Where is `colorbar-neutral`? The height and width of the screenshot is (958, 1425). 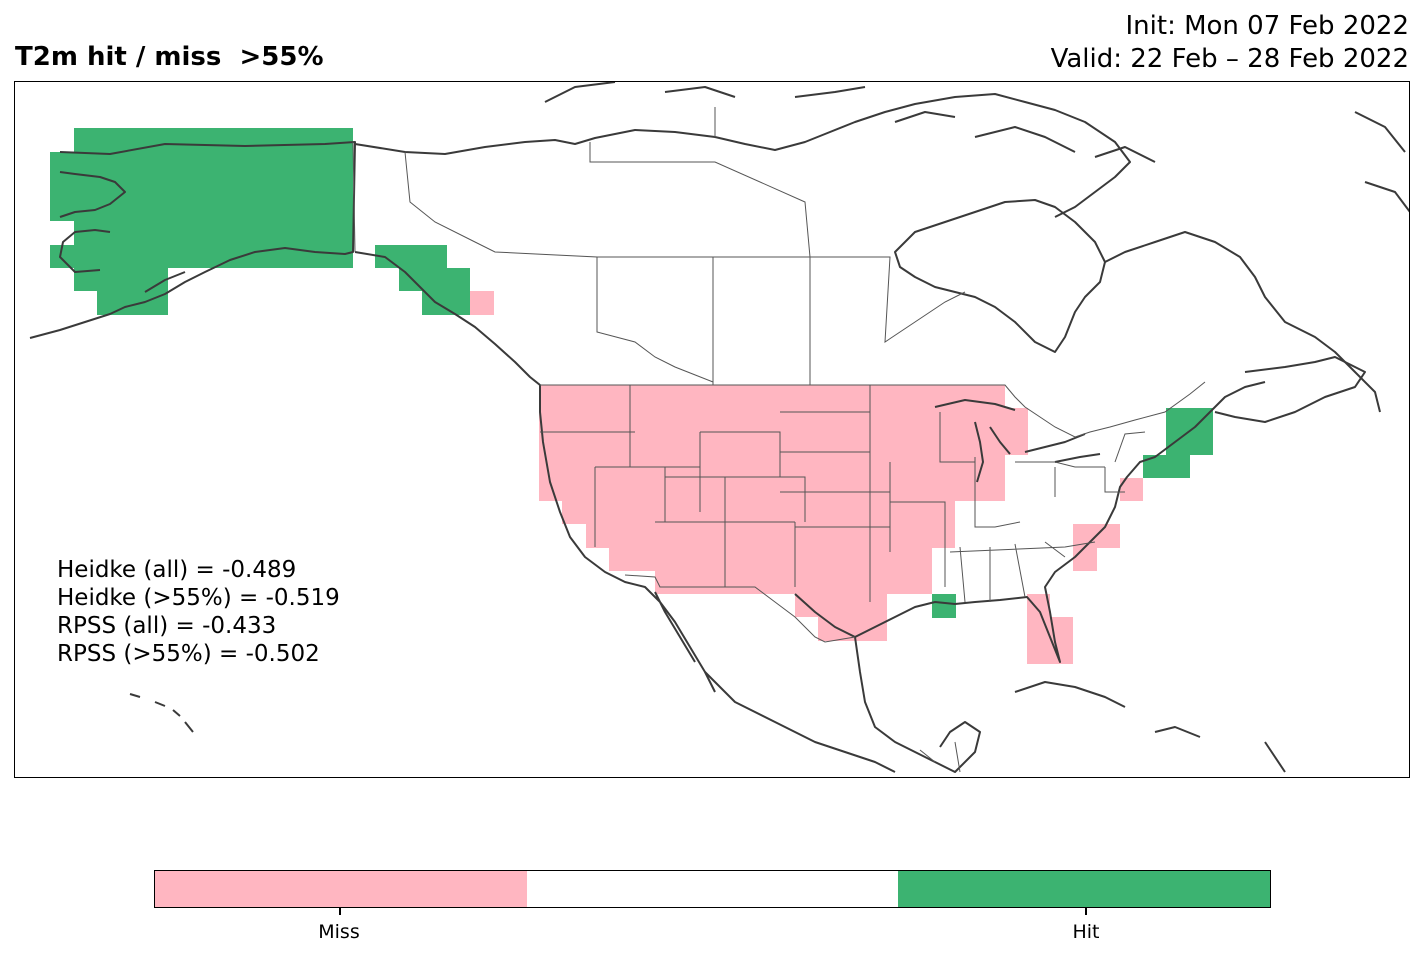 colorbar-neutral is located at coordinates (712, 889).